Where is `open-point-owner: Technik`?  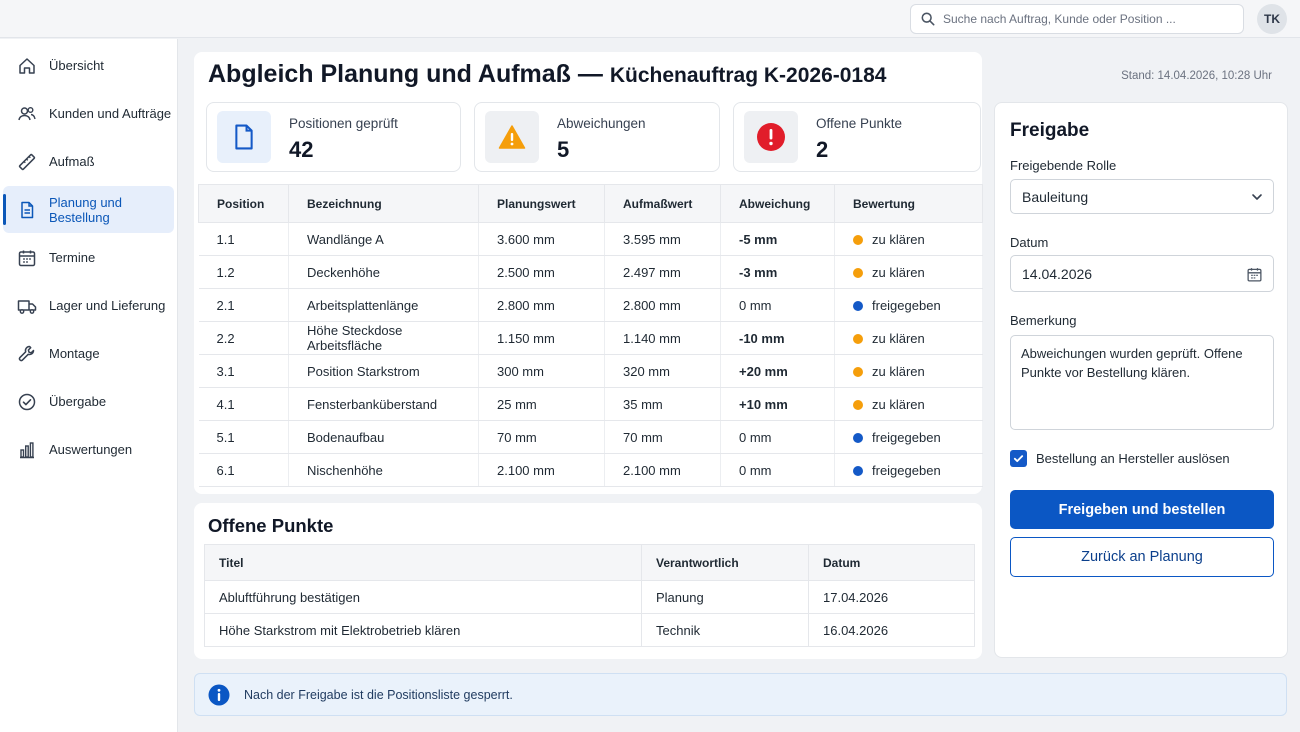
open-point-owner: Technik is located at coordinates (725, 630).